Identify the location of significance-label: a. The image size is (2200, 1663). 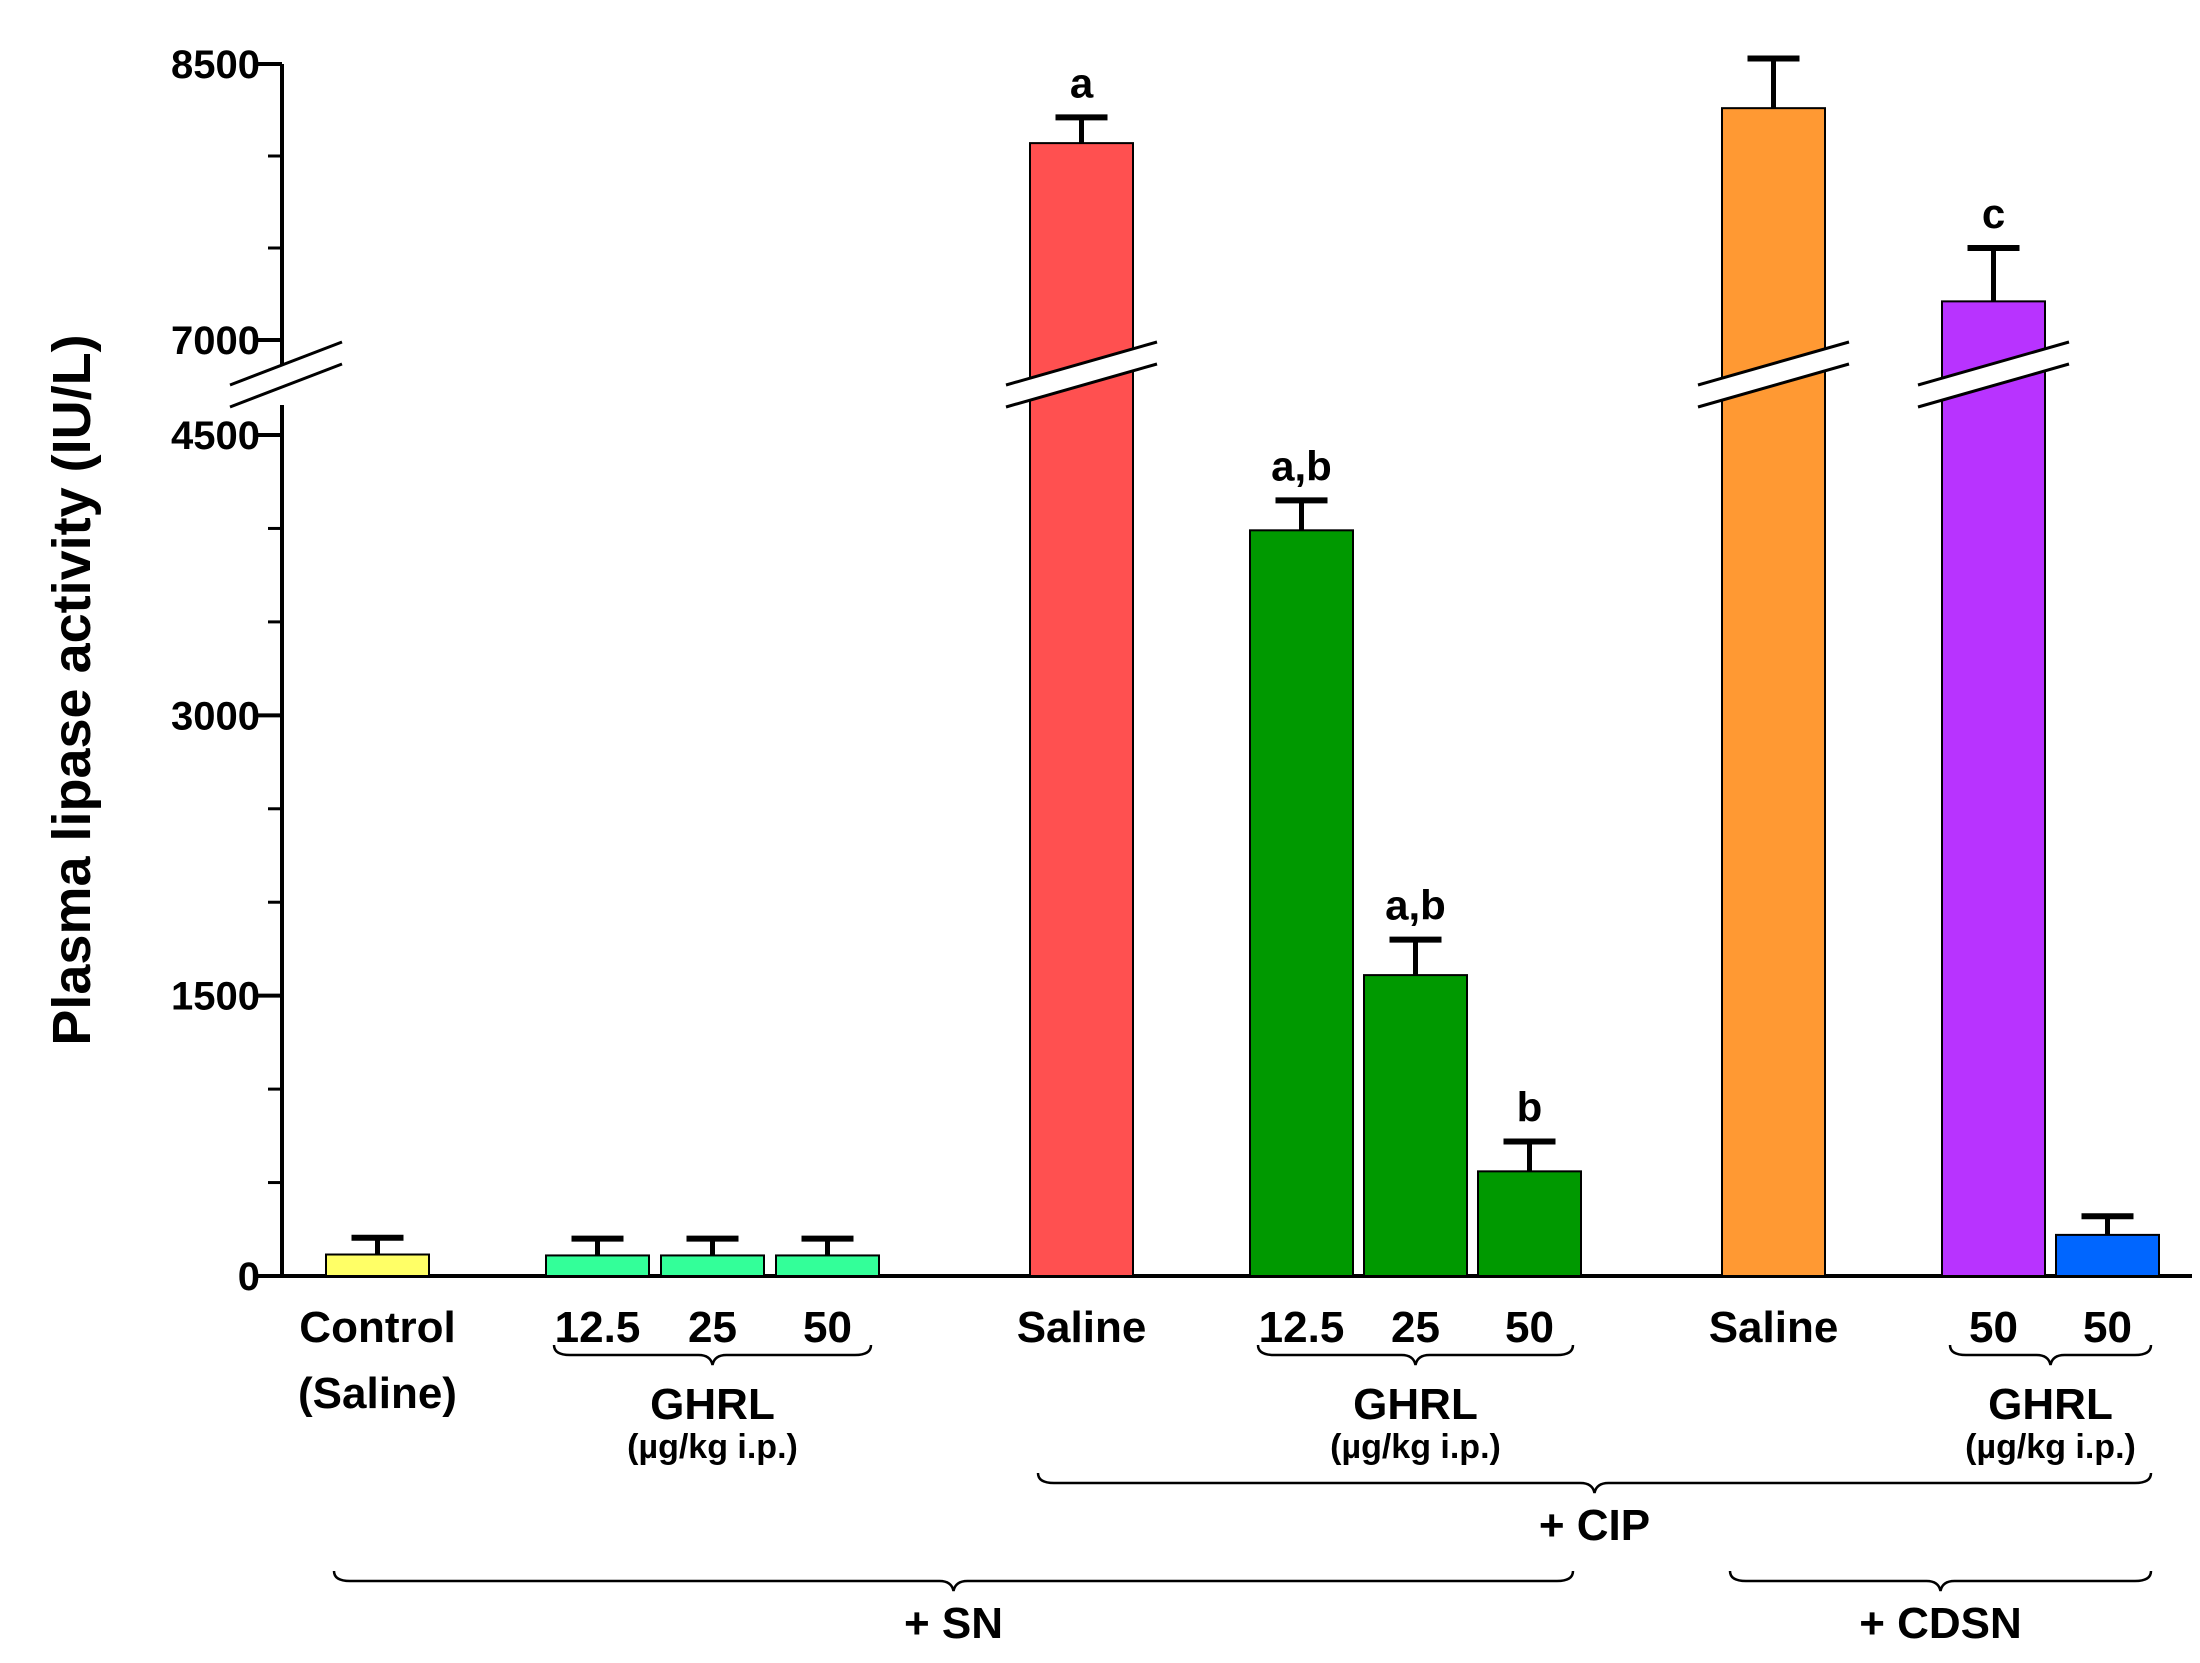
(1082, 82).